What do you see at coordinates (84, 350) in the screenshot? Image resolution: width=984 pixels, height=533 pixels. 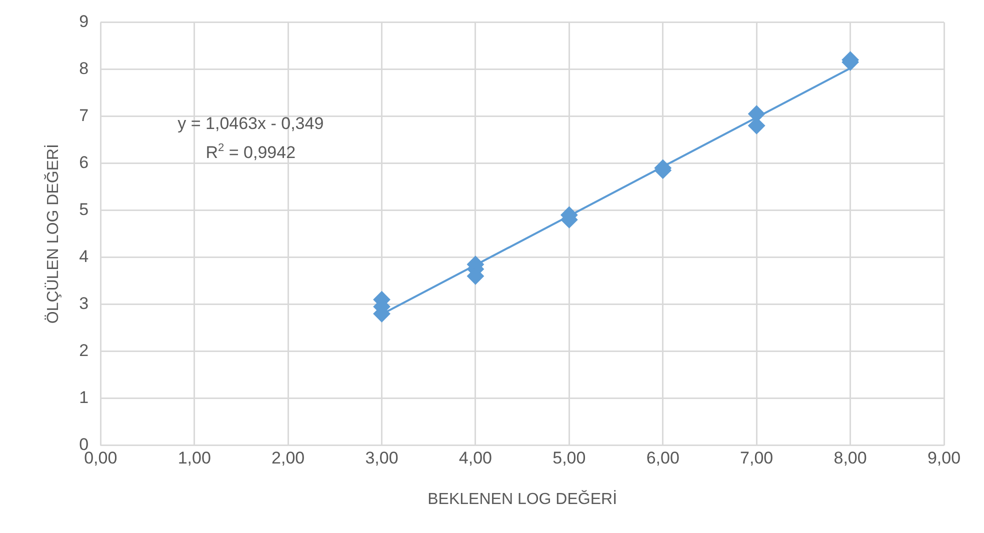 I see `y-tick-label: 2` at bounding box center [84, 350].